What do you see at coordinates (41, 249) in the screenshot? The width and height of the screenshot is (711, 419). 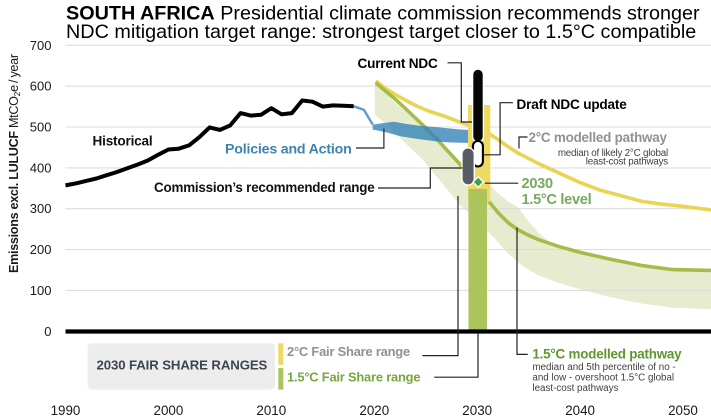 I see `svg-text: 200` at bounding box center [41, 249].